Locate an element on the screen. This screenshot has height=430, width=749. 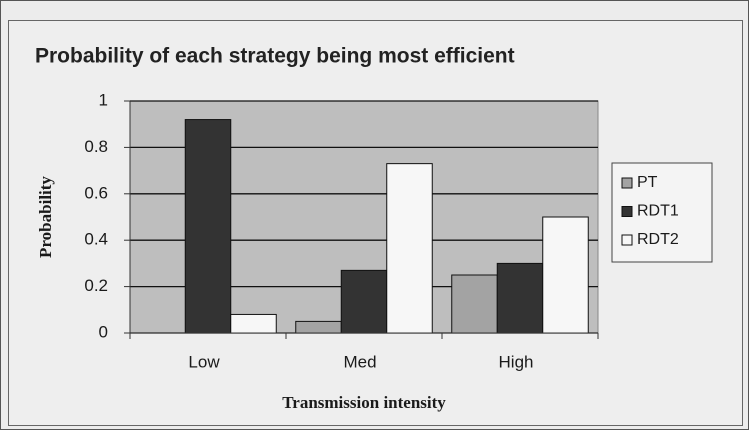
legend-label: RDT2 is located at coordinates (658, 239).